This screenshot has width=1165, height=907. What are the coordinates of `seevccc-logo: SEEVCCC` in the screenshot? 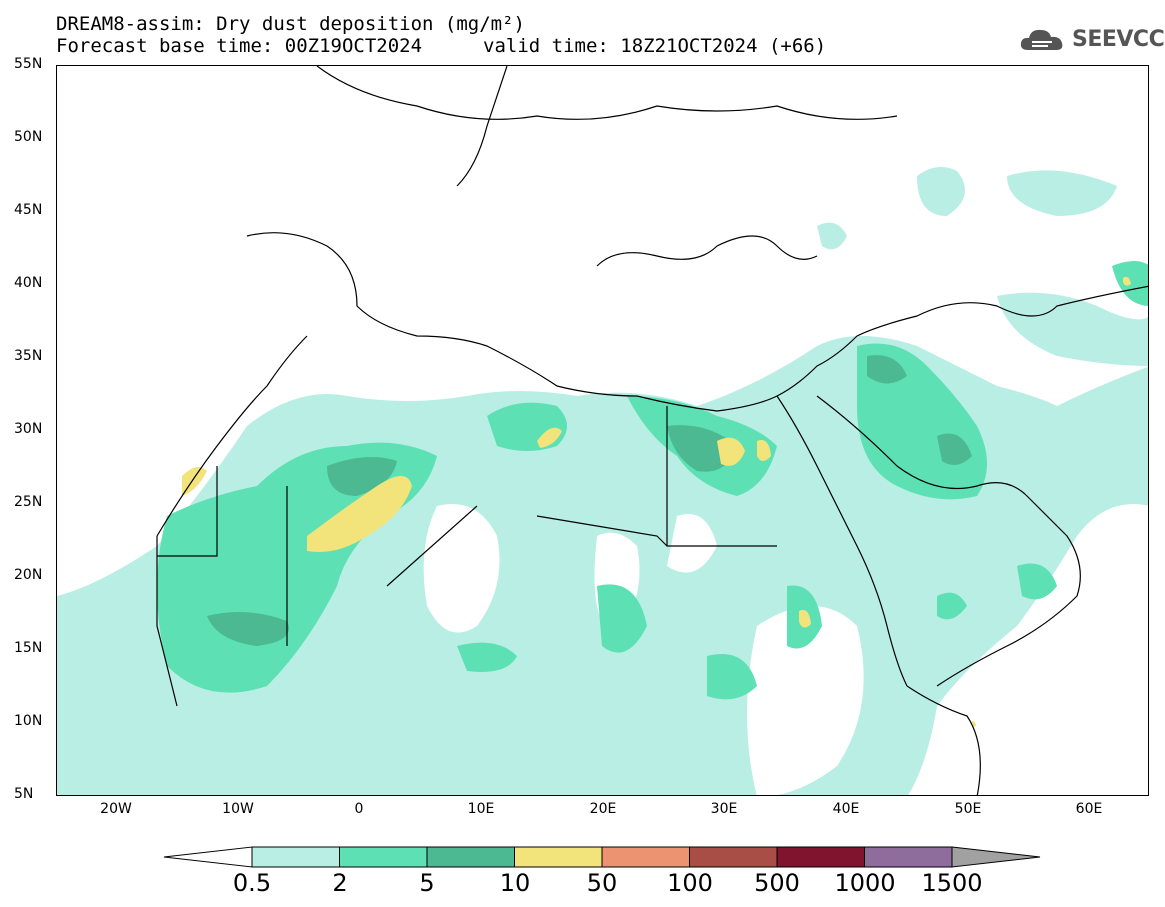 It's located at (1091, 39).